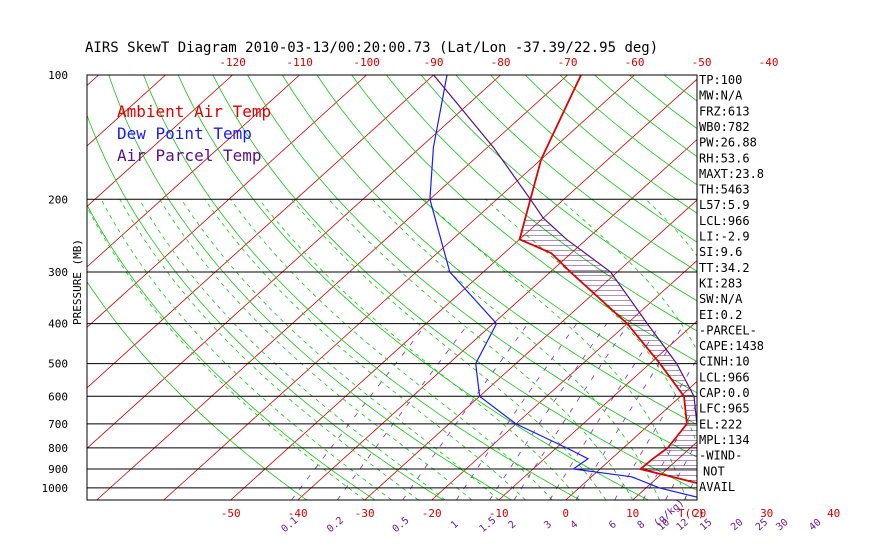 The height and width of the screenshot is (560, 870). I want to click on index-entry: FRZ:613, so click(724, 111).